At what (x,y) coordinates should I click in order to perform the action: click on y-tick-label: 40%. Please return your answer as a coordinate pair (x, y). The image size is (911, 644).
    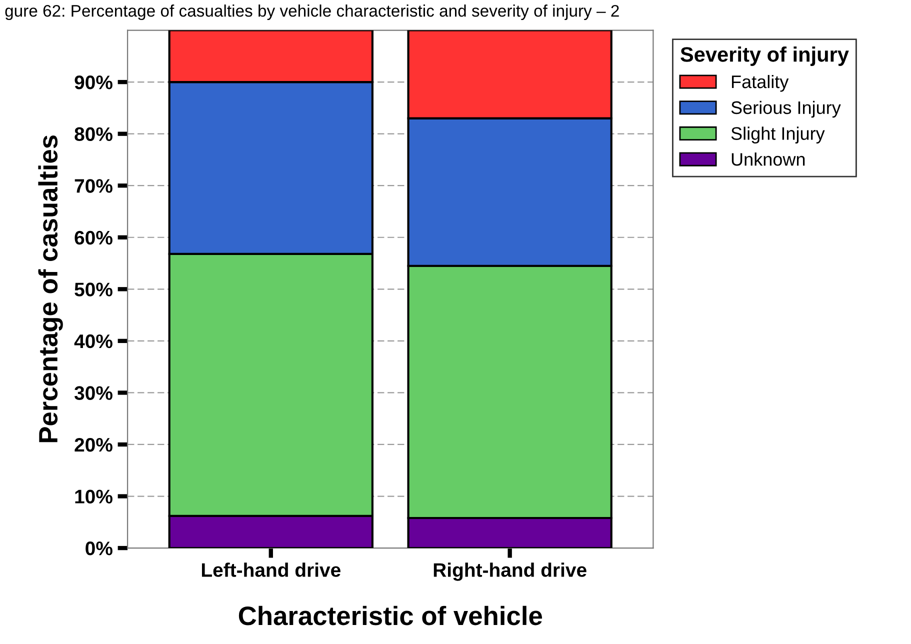
    Looking at the image, I should click on (93, 341).